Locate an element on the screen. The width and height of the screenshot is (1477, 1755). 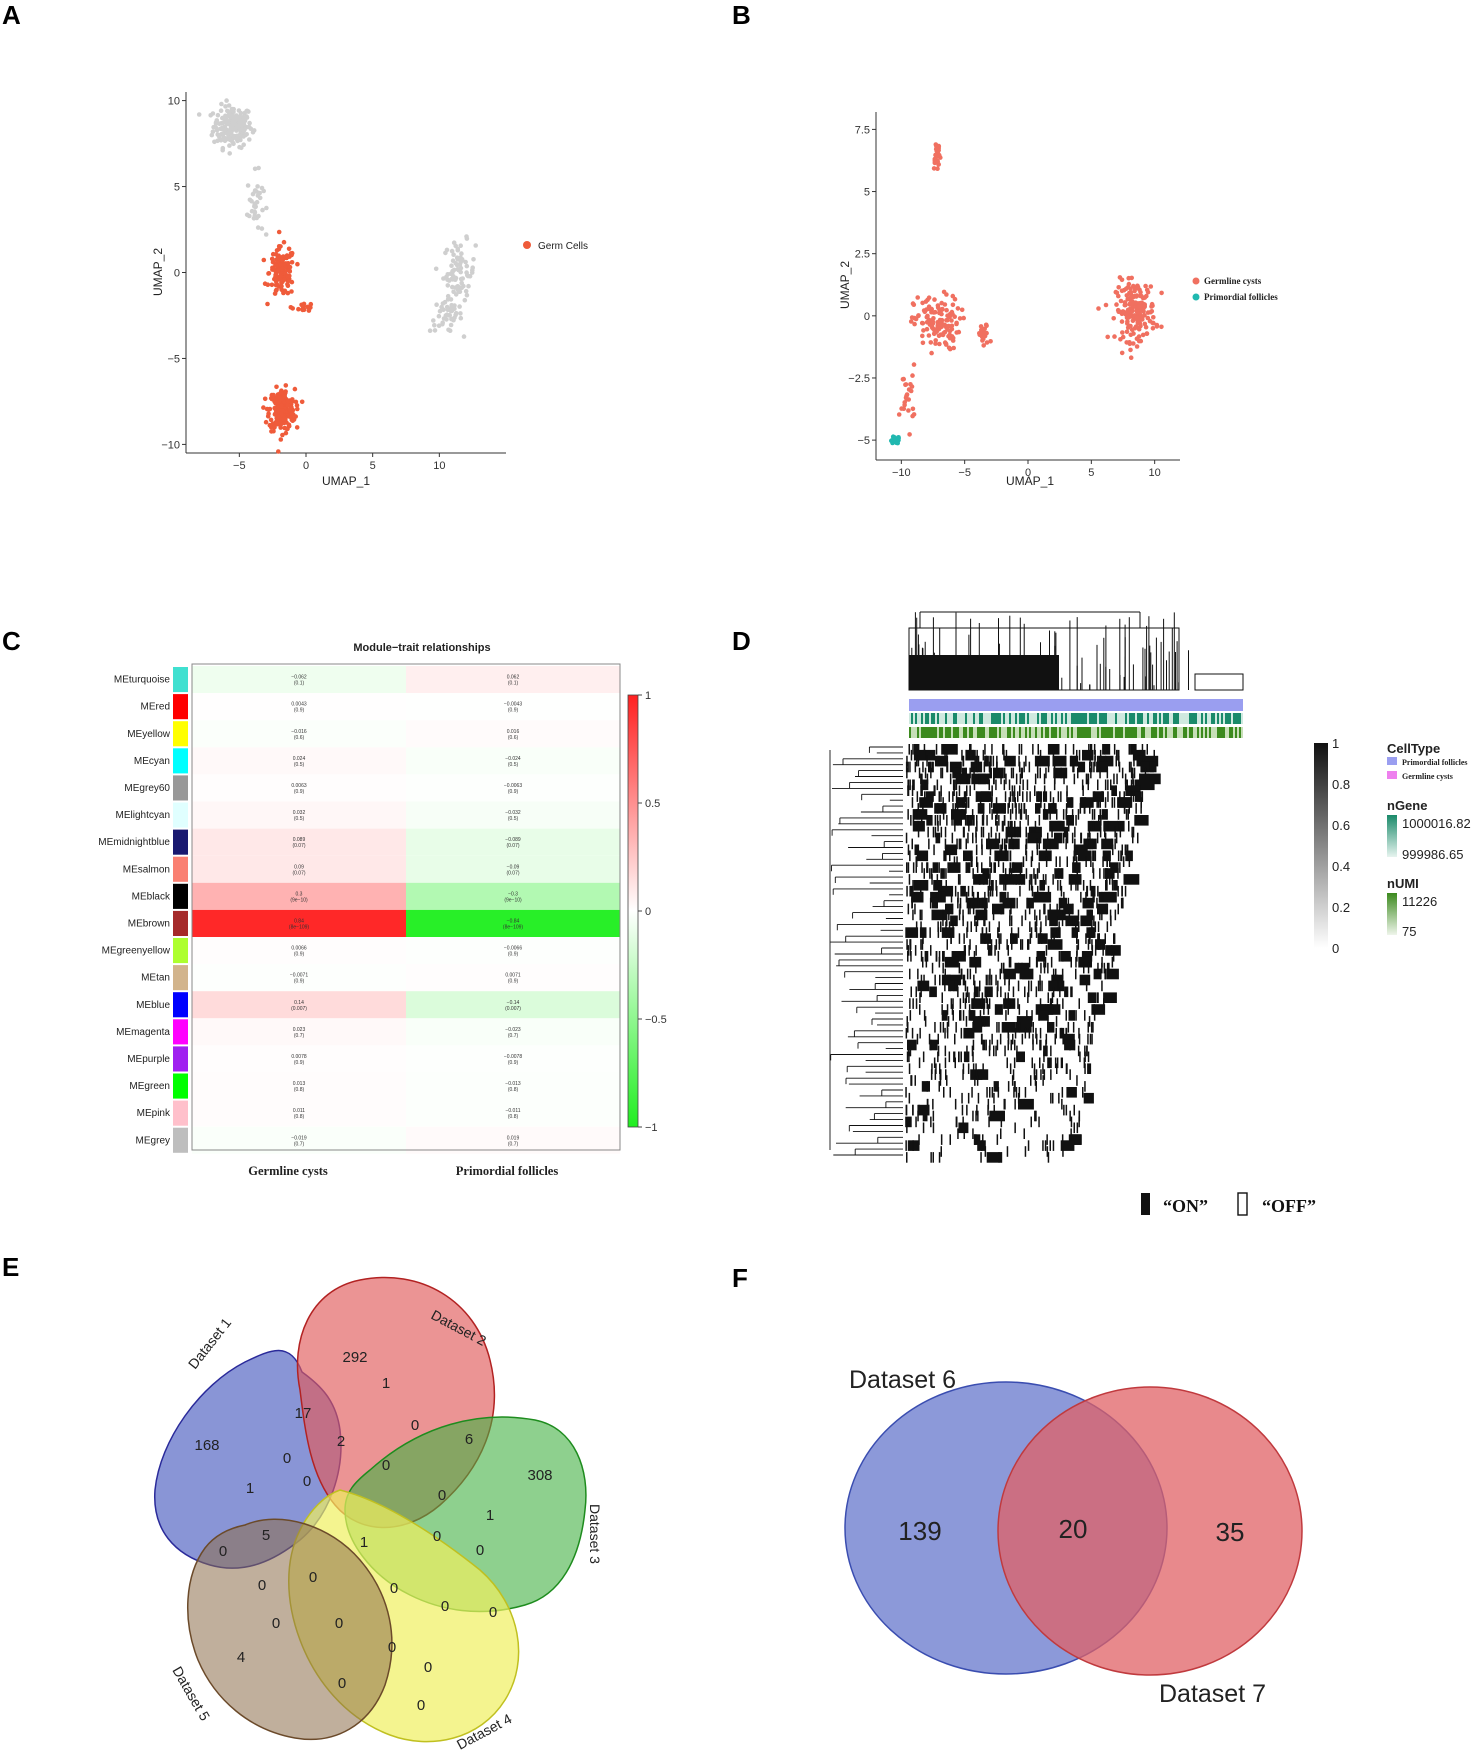
col-dendro-dense is located at coordinates (984, 672).